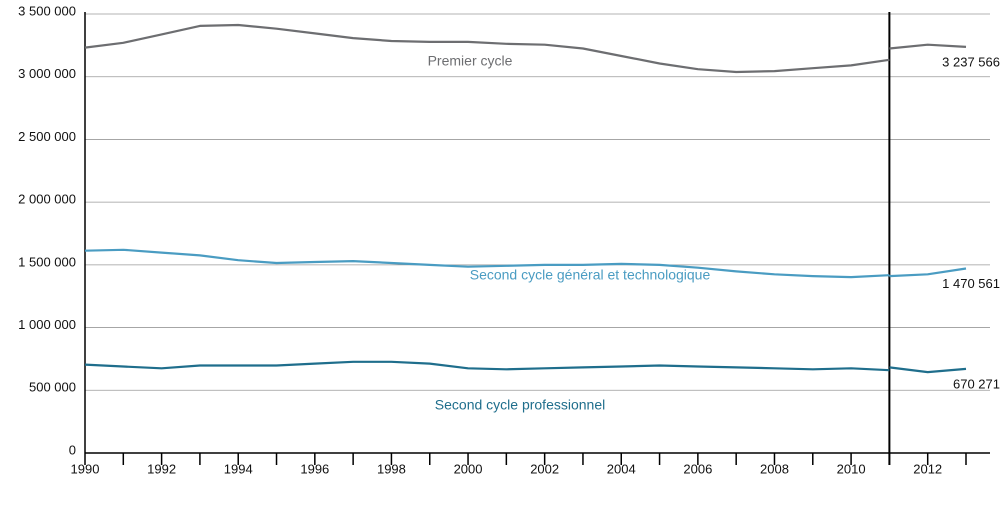 Image resolution: width=1007 pixels, height=519 pixels. I want to click on x-tick-label: 2000, so click(468, 468).